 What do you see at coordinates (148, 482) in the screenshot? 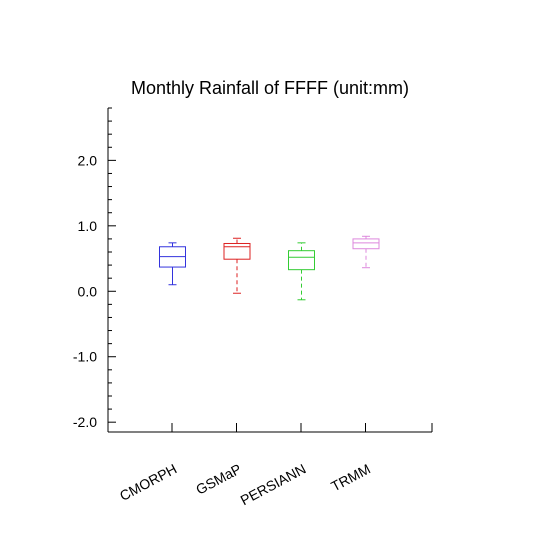
I see `x-tick-label: CMORPH` at bounding box center [148, 482].